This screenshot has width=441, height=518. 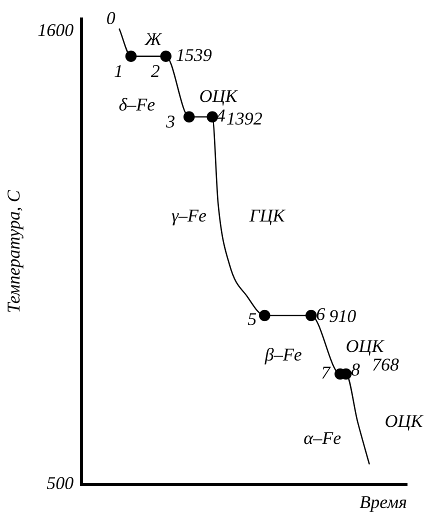 What do you see at coordinates (283, 354) in the screenshot?
I see `annotation: β–Fe` at bounding box center [283, 354].